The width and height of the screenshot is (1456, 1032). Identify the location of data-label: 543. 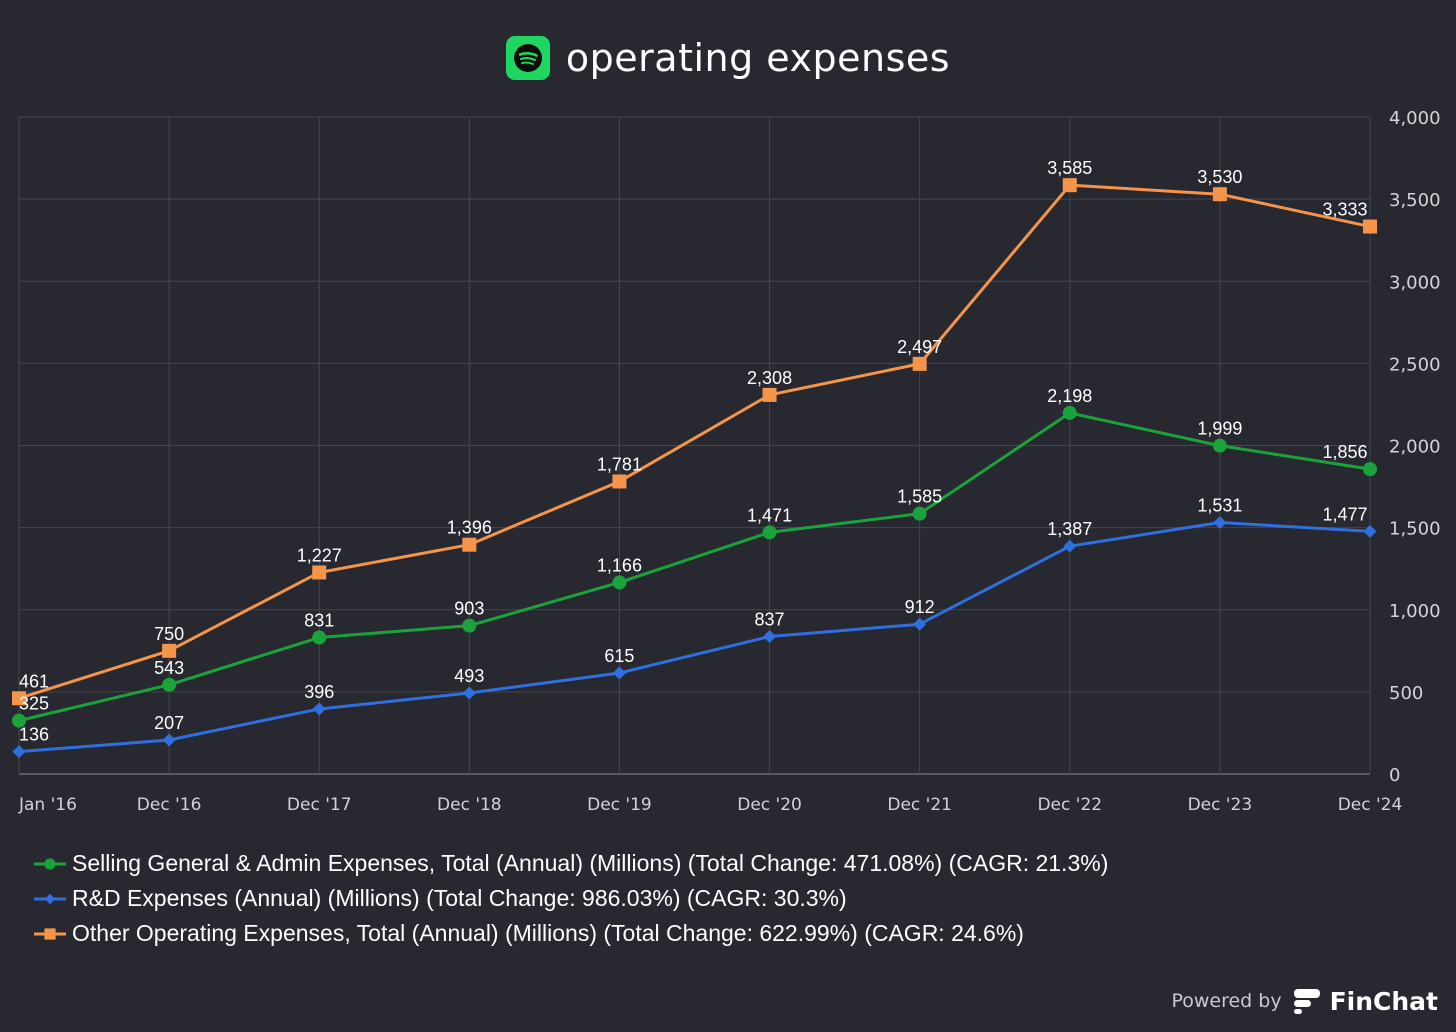
(169, 668).